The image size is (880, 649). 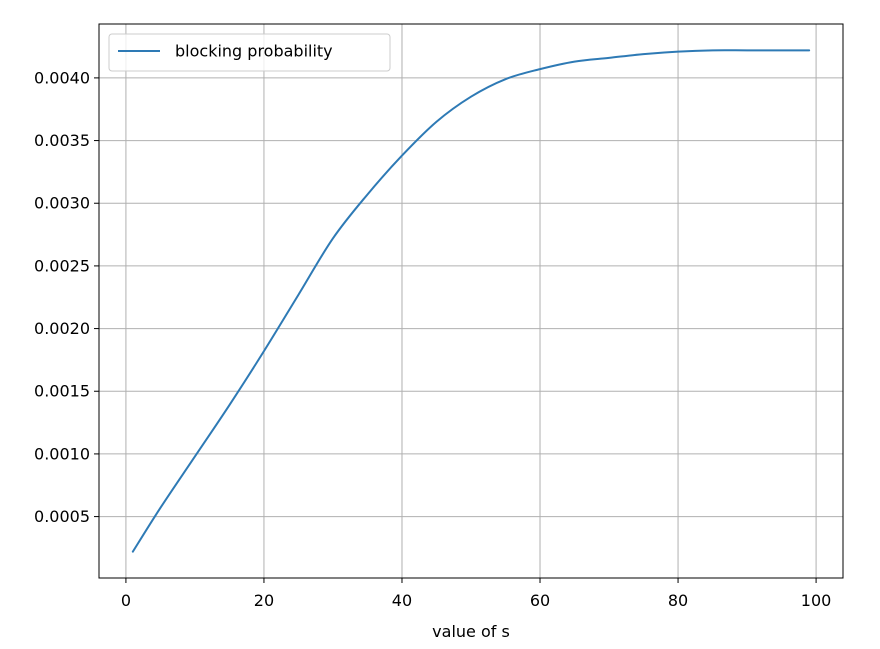 What do you see at coordinates (62, 77) in the screenshot?
I see `y-tick-label: 0.0040` at bounding box center [62, 77].